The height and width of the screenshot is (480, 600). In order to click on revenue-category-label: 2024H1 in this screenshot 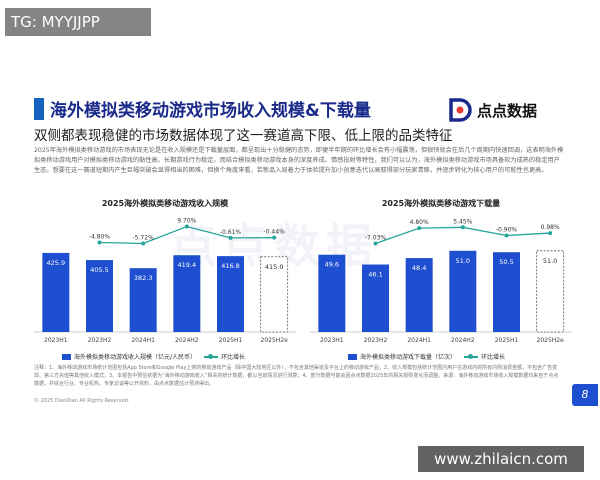, I will do `click(143, 340)`.